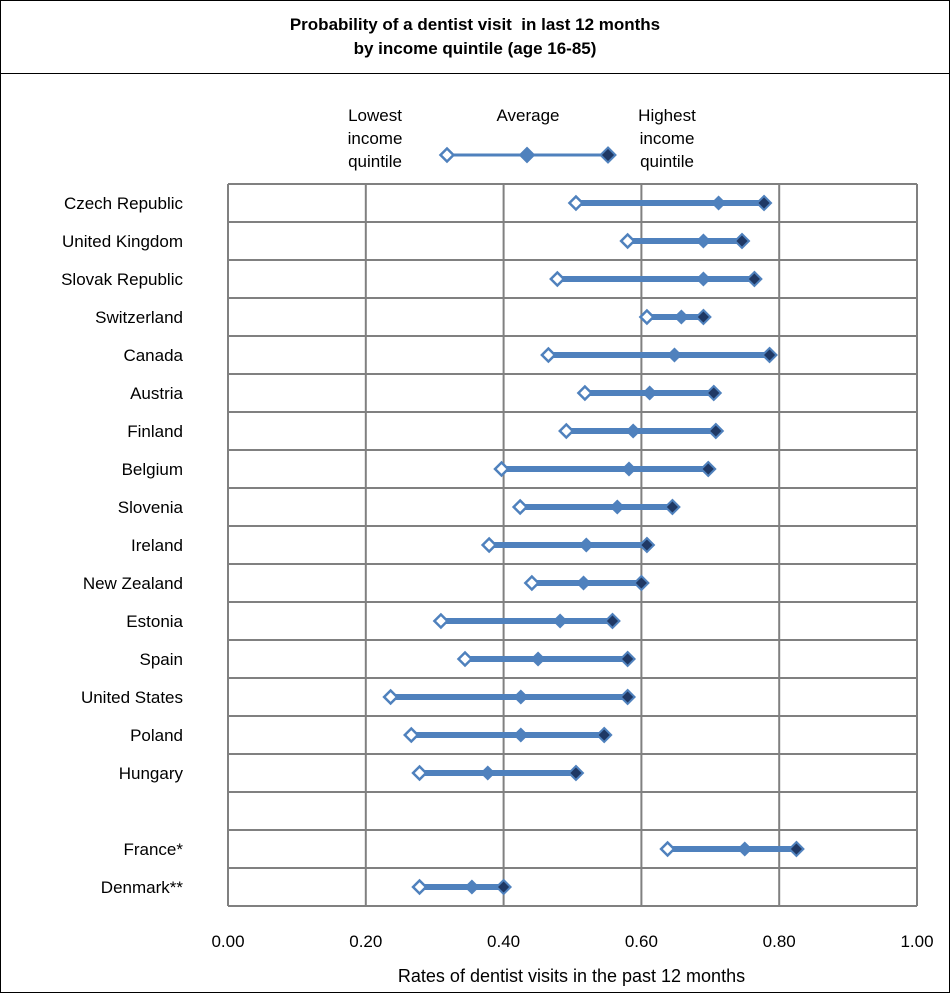  Describe the element at coordinates (124, 203) in the screenshot. I see `category-label: Czech Republic` at that location.